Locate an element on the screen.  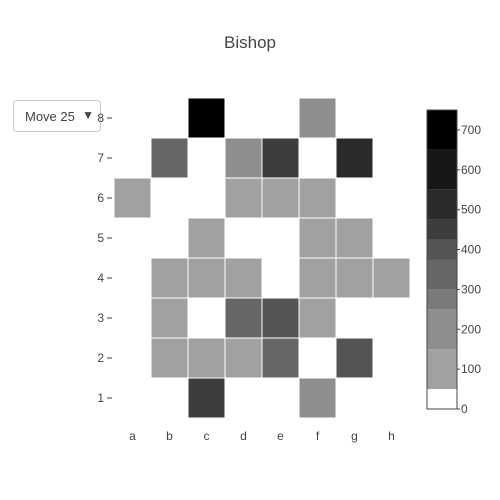
colorbar-tick-label: 0 is located at coordinates (464, 409).